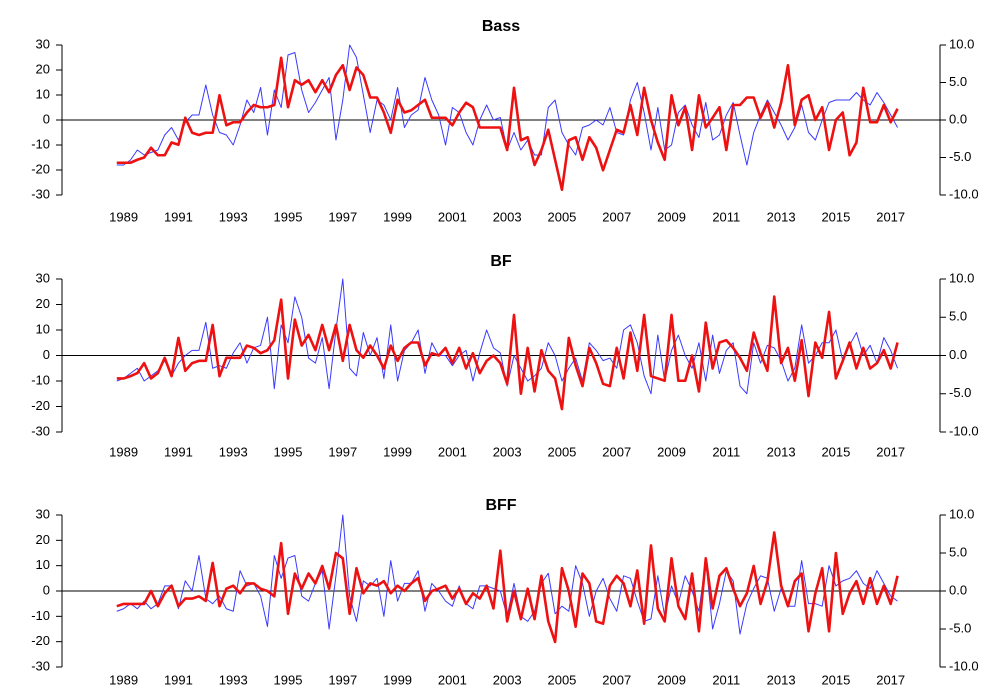 The image size is (1008, 690). I want to click on chart-title: Bass, so click(501, 26).